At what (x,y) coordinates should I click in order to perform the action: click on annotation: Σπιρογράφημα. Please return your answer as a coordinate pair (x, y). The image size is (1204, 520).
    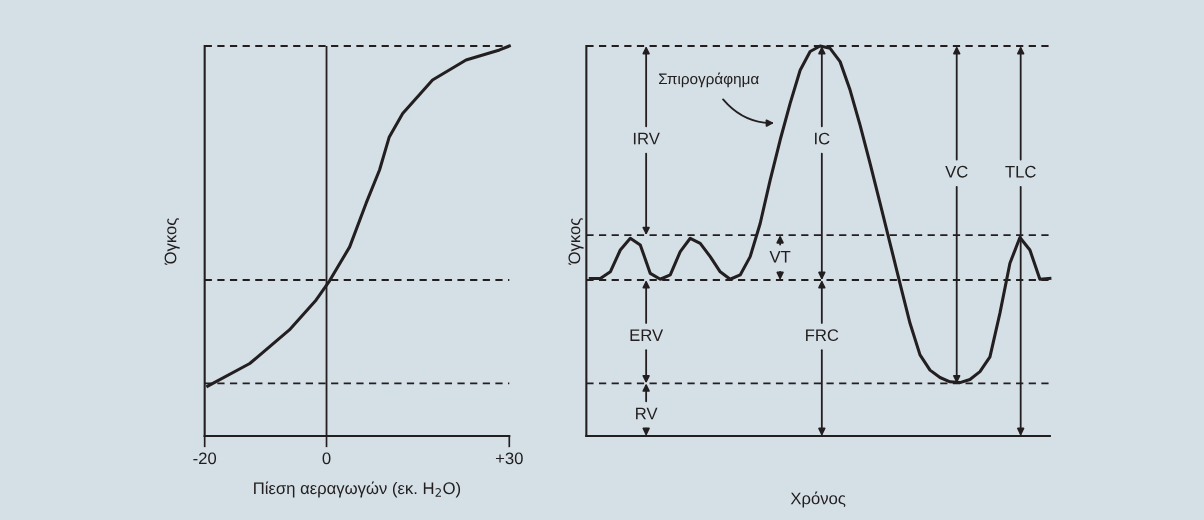
    Looking at the image, I should click on (709, 80).